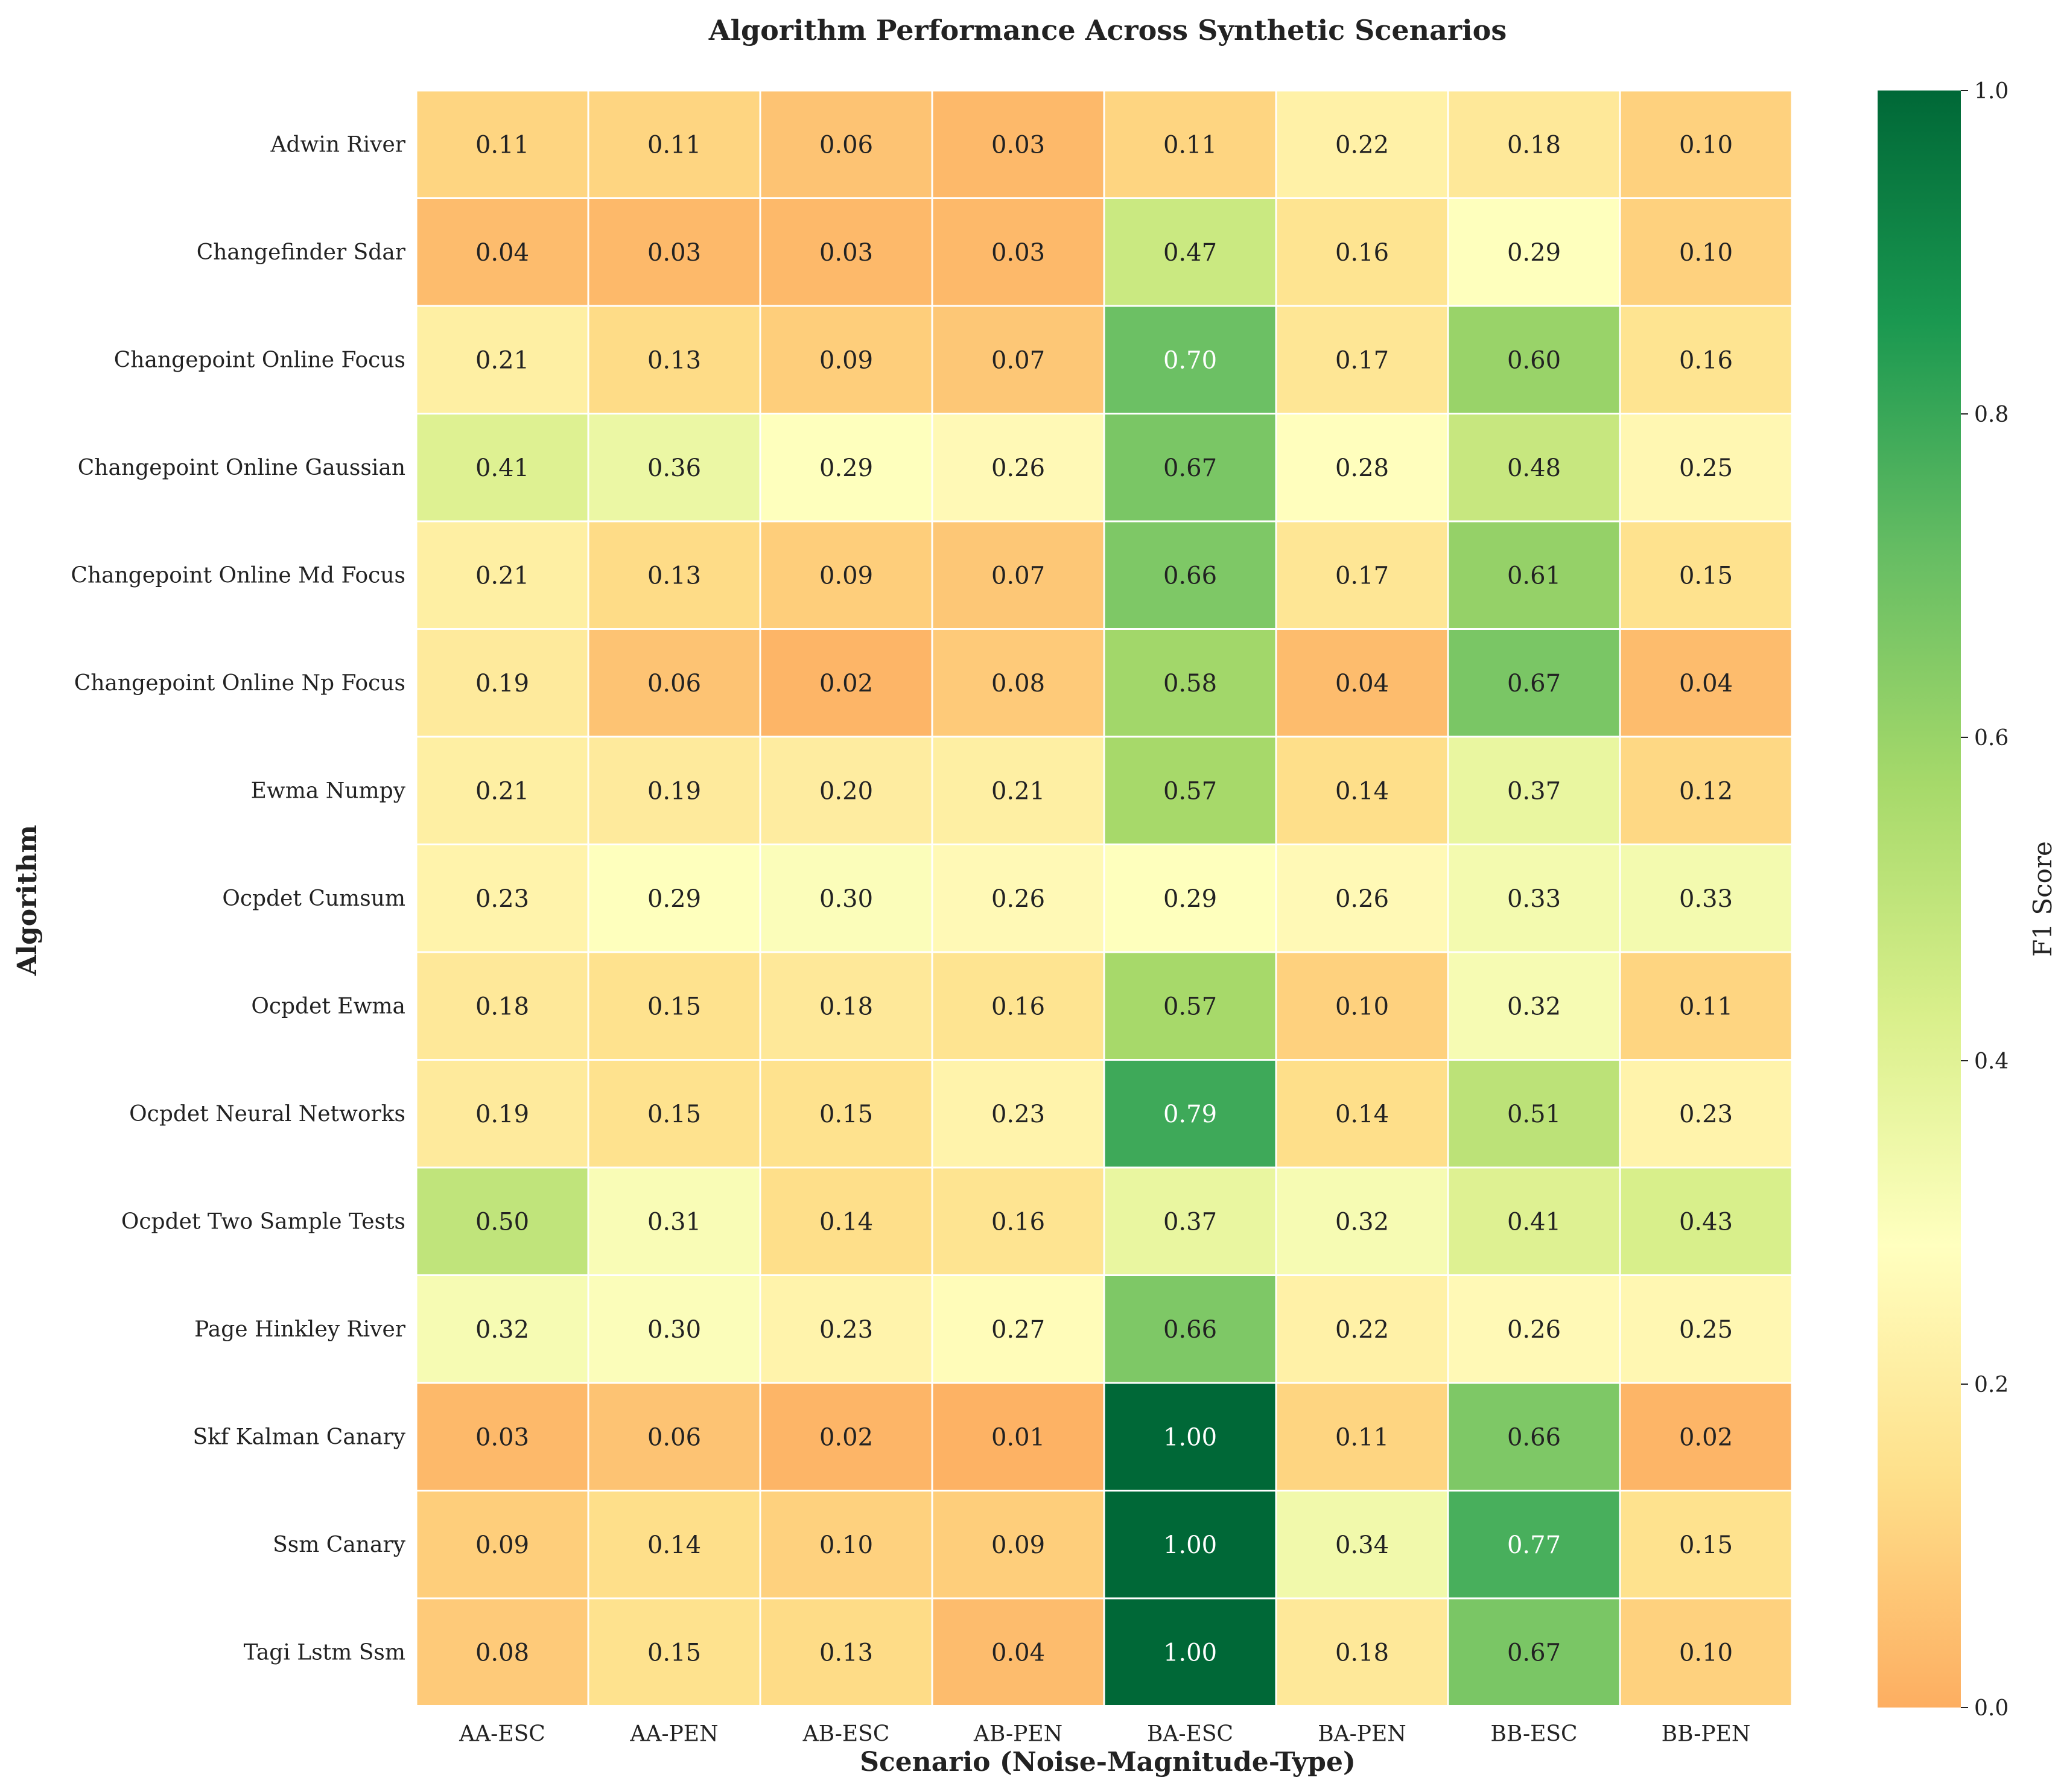 The height and width of the screenshot is (1792, 2058). I want to click on cell-value-label: 0.18, so click(846, 1006).